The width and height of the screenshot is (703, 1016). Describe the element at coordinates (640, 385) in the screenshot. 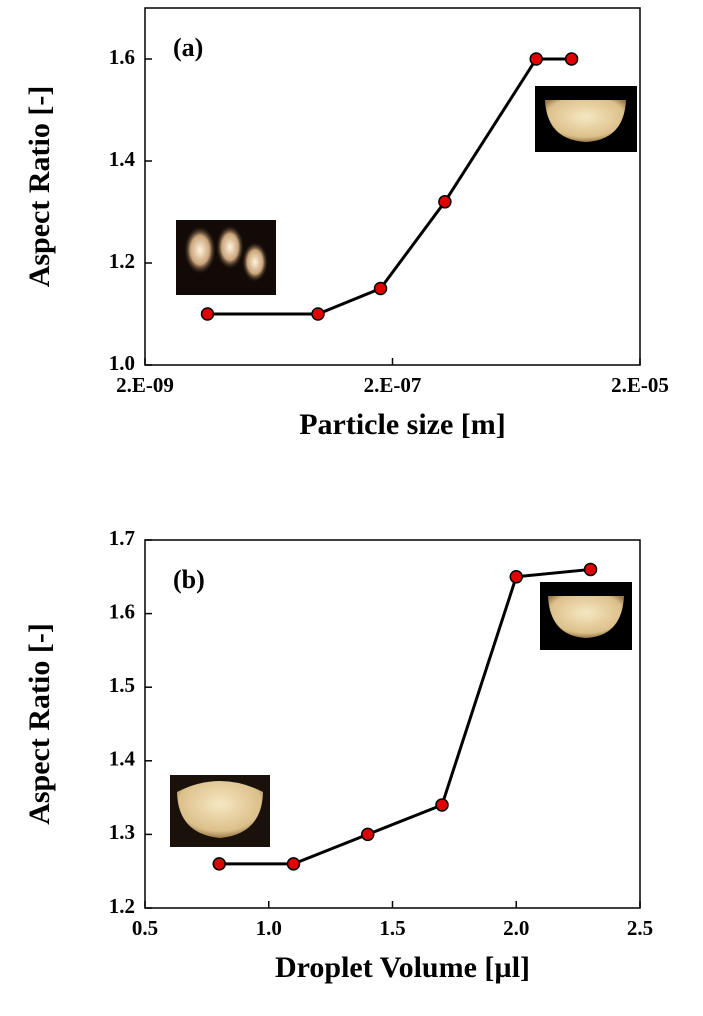

I see `x-tick-label: 2.E-05` at that location.